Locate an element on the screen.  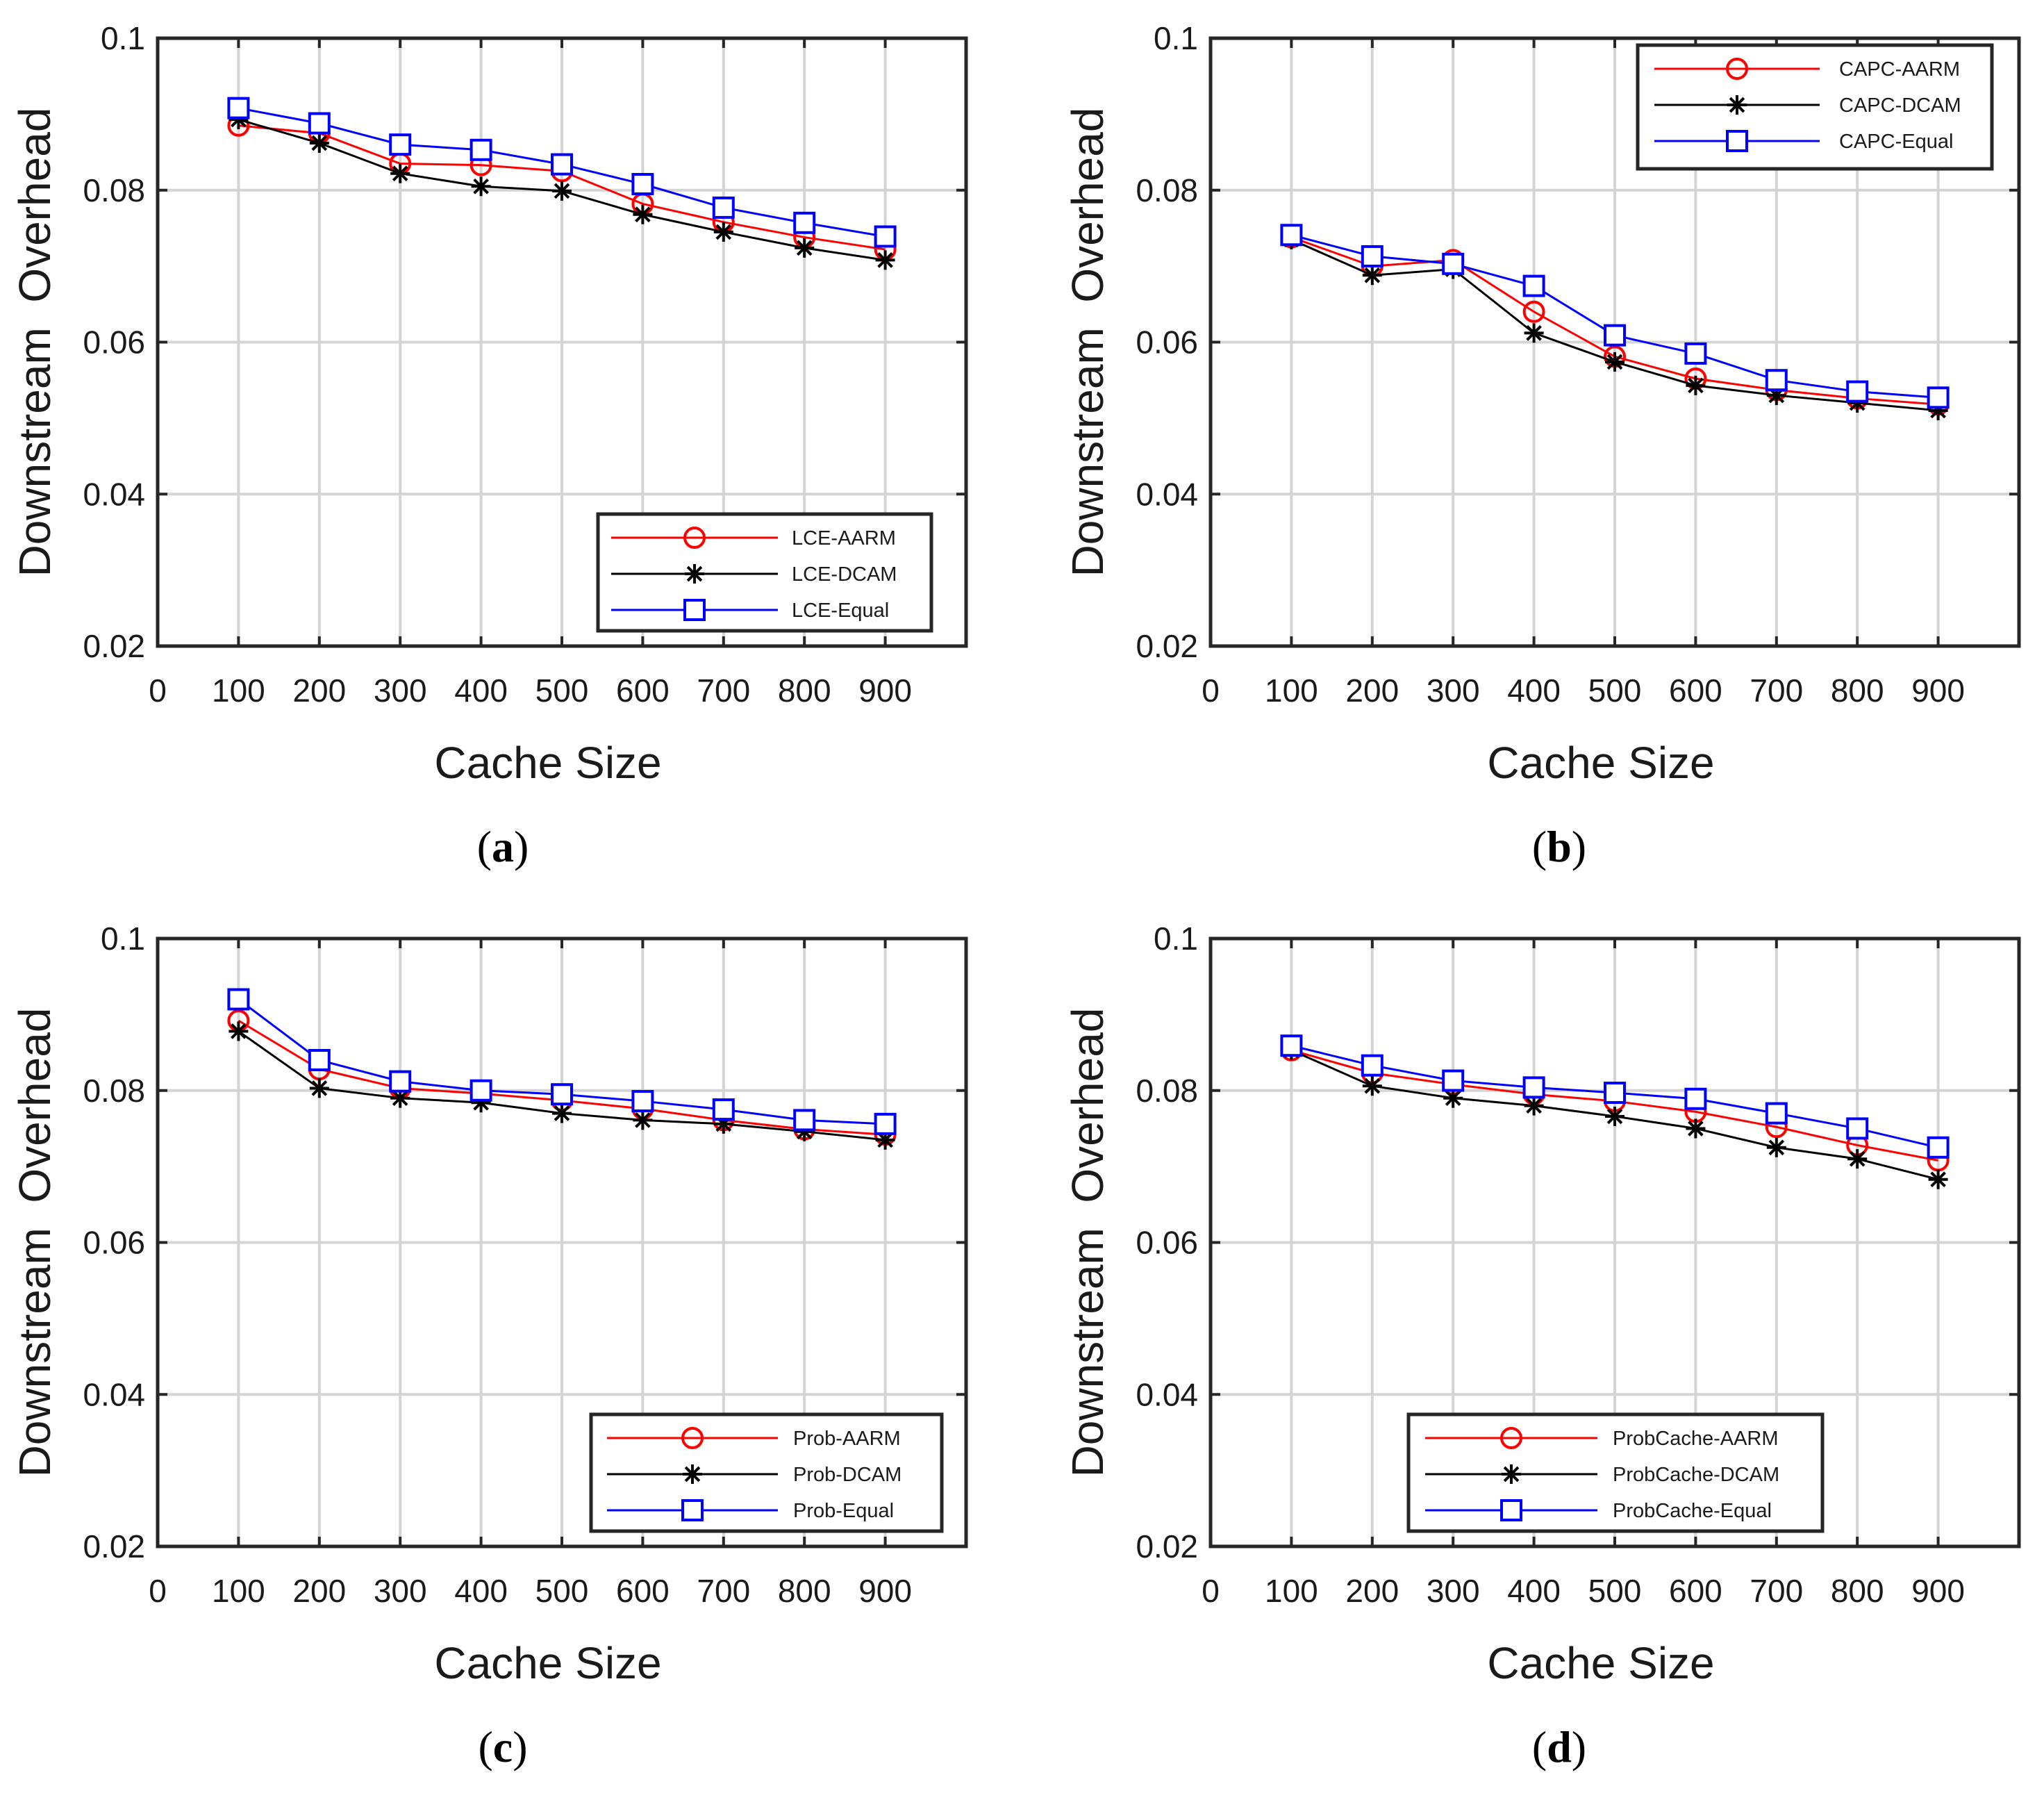
legend: LCE-AARM LCE-DCAM LCE-Equal is located at coordinates (764, 572).